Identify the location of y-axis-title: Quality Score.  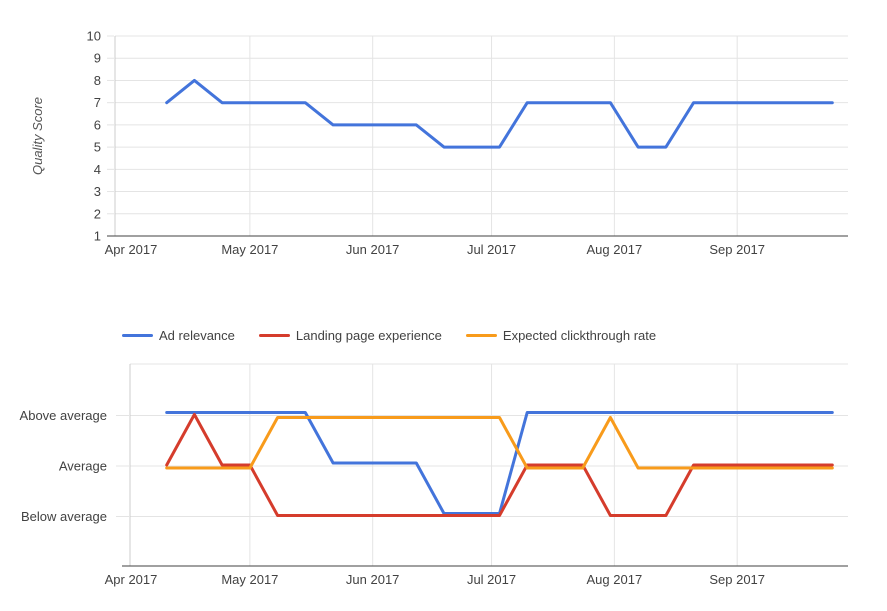
(37, 136).